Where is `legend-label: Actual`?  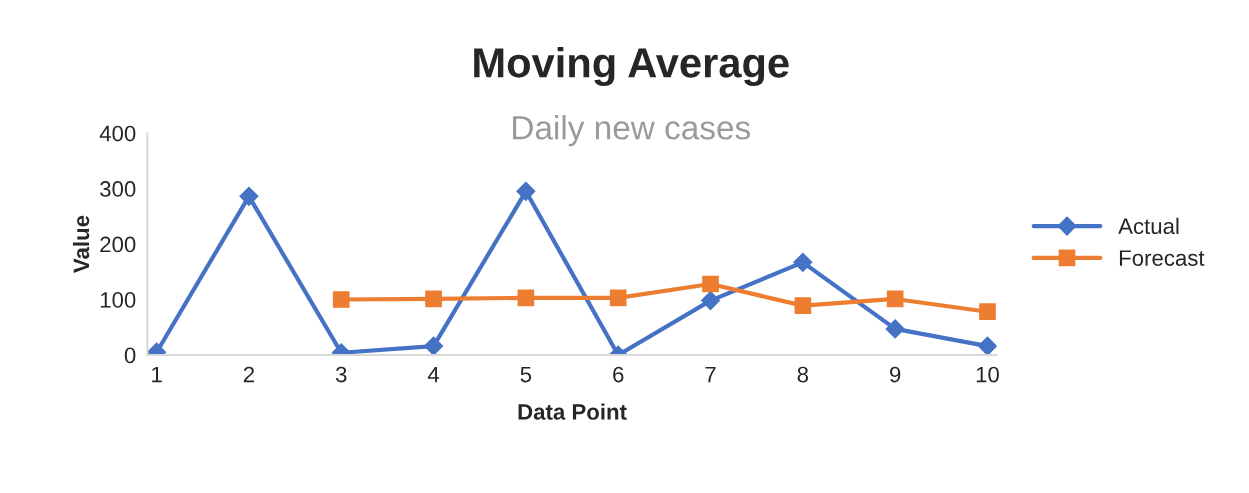 legend-label: Actual is located at coordinates (1148, 226).